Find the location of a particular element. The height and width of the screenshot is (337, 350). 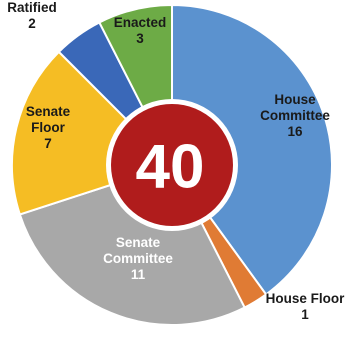

slice-label-house-committee: House Committee 16 is located at coordinates (295, 115).